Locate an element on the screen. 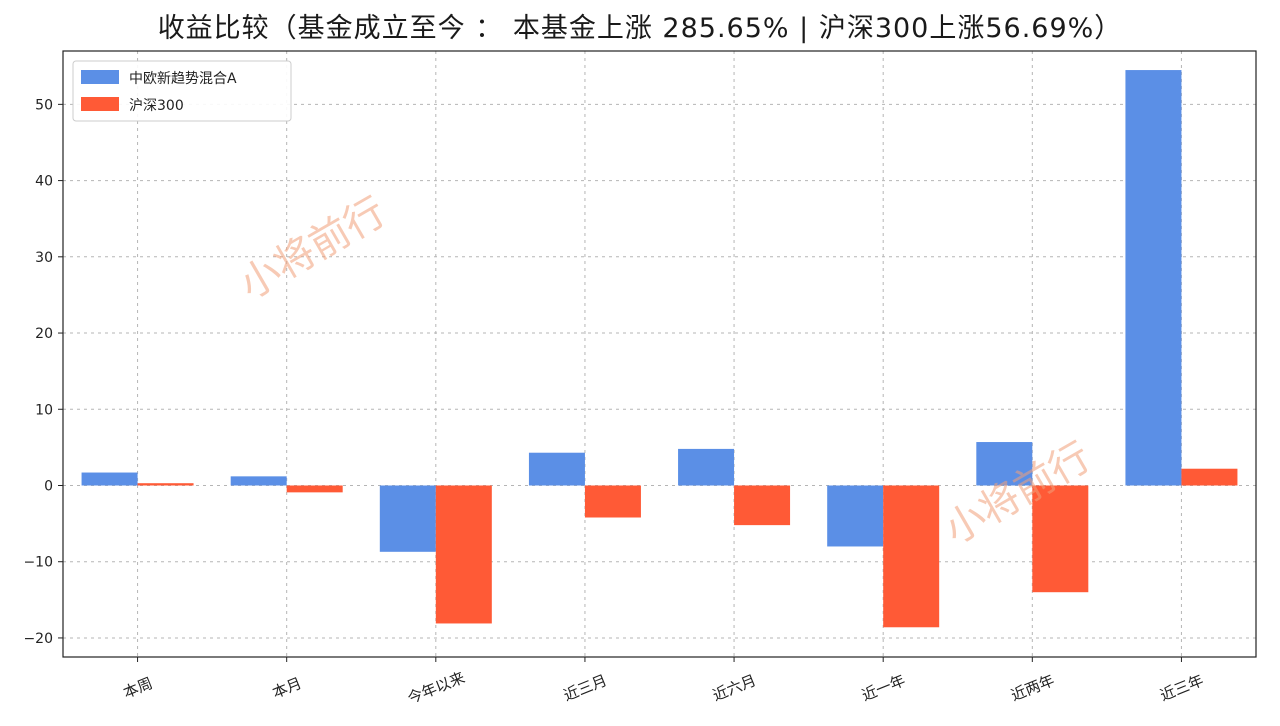 The height and width of the screenshot is (726, 1280). y-tick-label: 20 is located at coordinates (44, 334).